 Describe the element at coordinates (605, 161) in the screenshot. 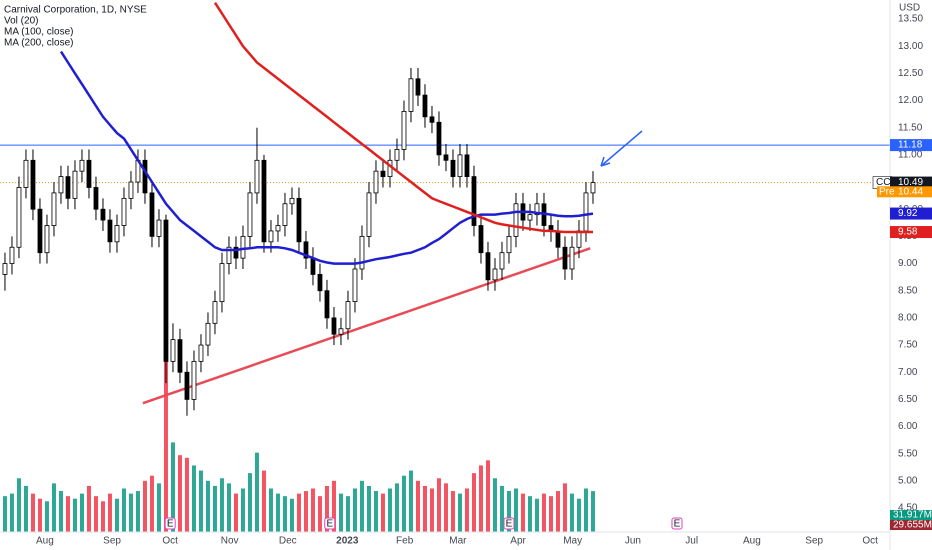

I see `arrow-head` at that location.